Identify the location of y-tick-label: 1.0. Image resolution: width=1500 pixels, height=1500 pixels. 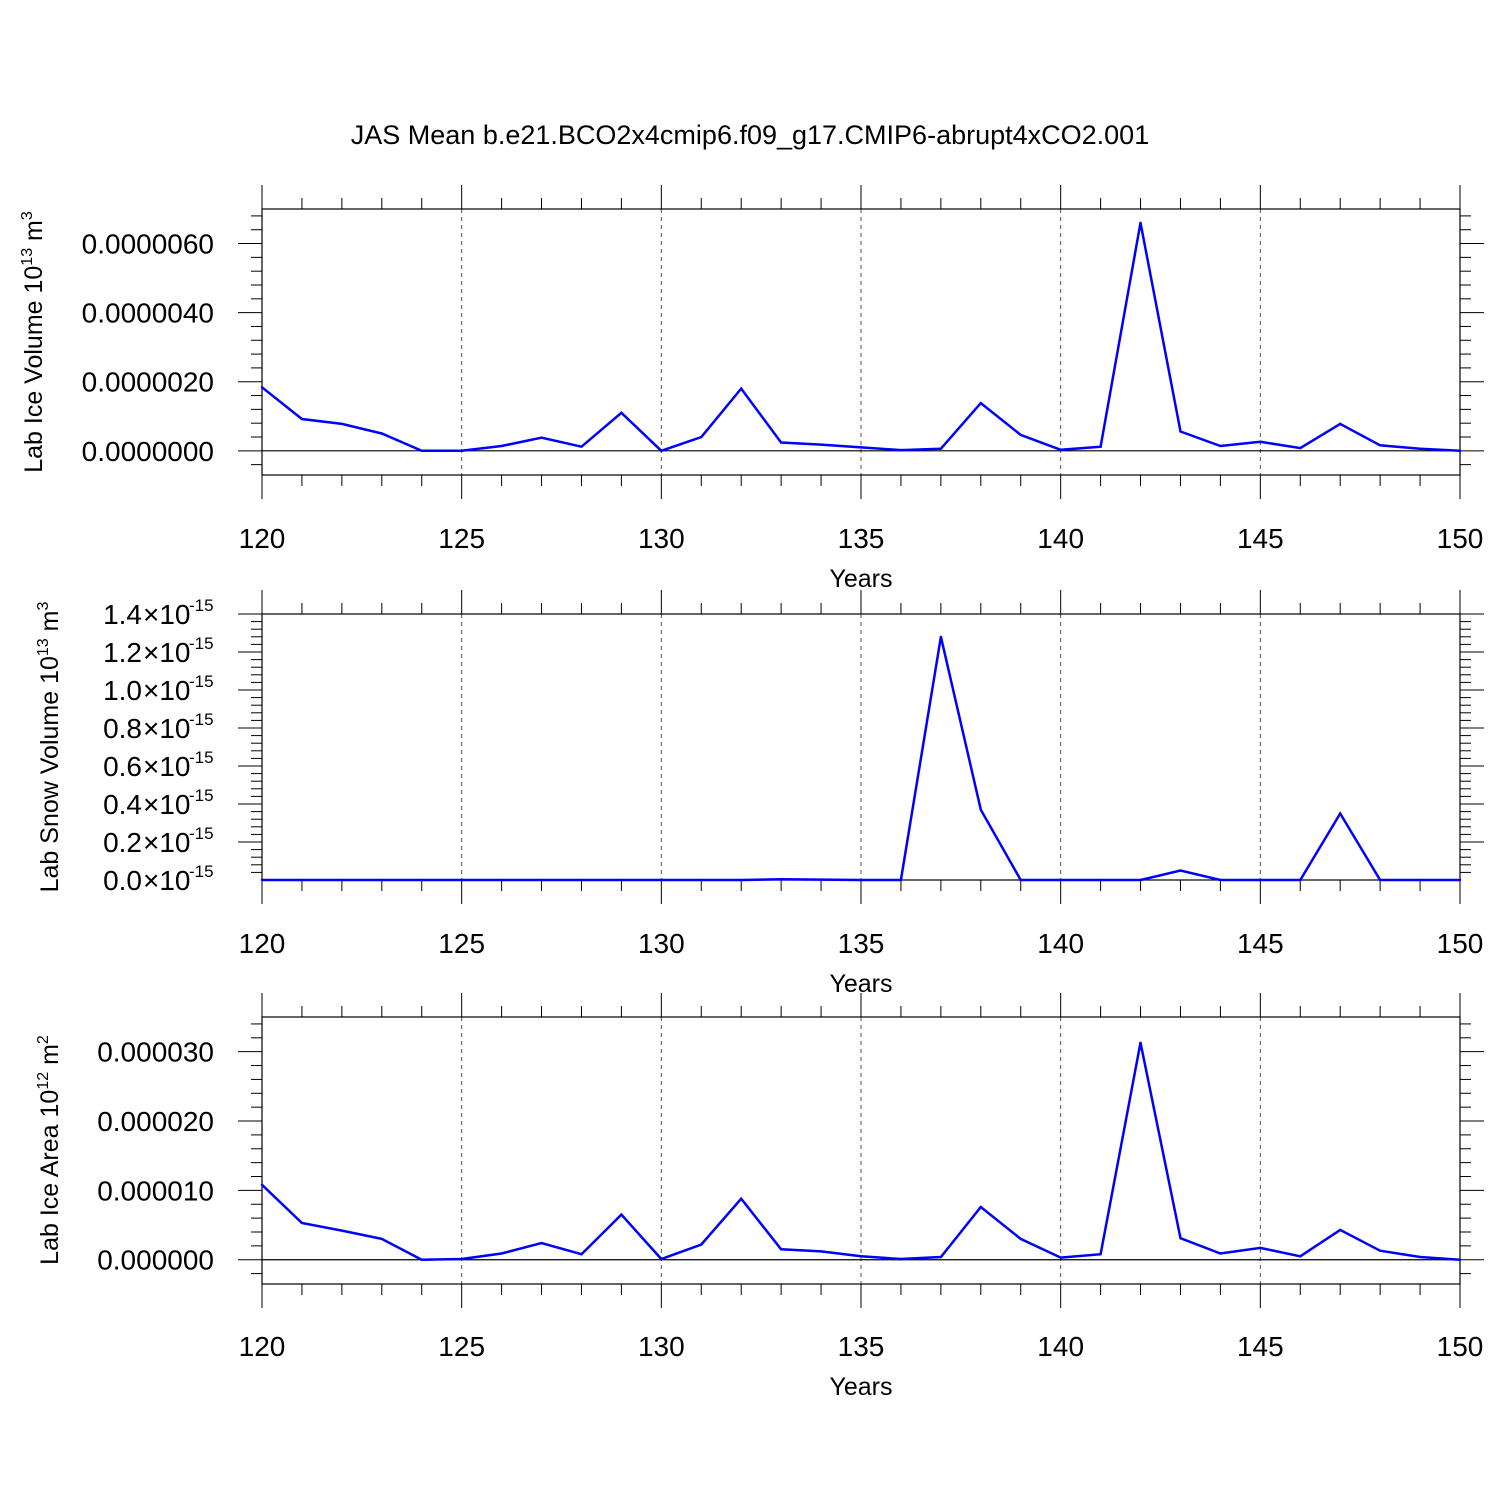
(122, 690).